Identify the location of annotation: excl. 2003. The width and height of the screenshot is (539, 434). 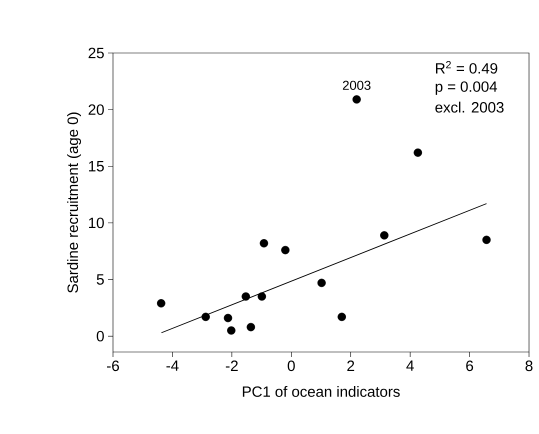
(469, 107).